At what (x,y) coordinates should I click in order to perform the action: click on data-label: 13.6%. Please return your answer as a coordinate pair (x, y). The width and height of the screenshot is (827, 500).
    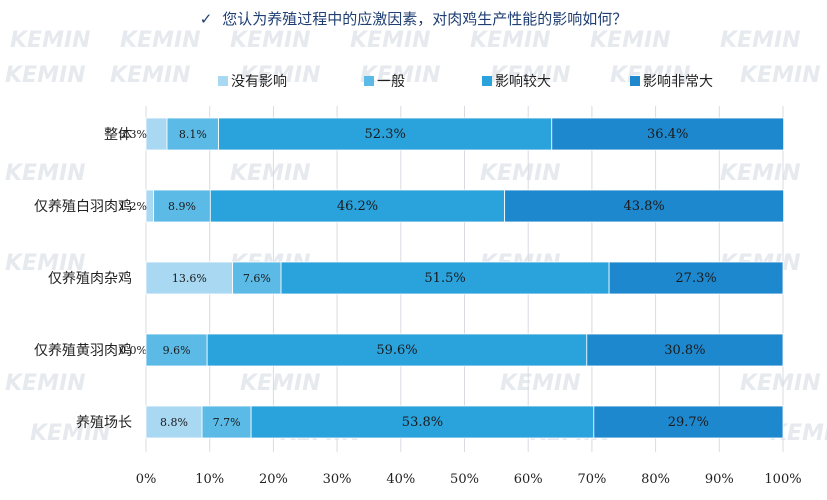
    Looking at the image, I should click on (189, 278).